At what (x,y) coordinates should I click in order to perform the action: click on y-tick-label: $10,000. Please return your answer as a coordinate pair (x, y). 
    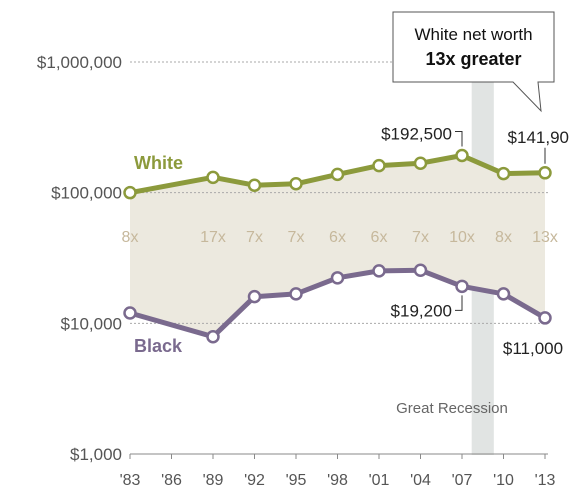
    Looking at the image, I should click on (91, 323).